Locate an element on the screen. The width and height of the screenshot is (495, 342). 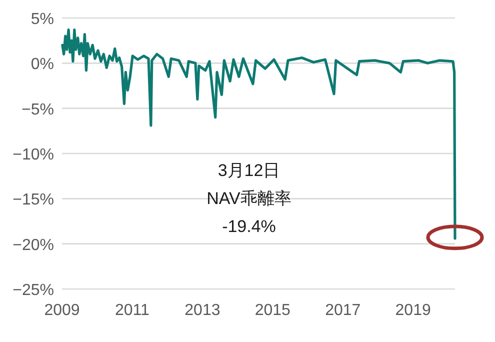
y-tick-label: −15% is located at coordinates (33, 200).